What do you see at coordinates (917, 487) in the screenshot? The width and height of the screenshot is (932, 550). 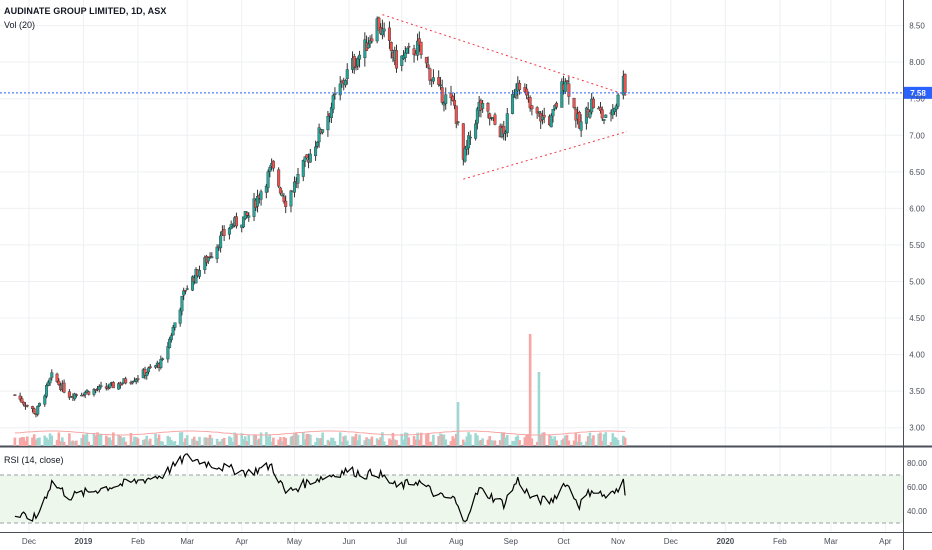 I see `rsi-tick-label: 60.00` at bounding box center [917, 487].